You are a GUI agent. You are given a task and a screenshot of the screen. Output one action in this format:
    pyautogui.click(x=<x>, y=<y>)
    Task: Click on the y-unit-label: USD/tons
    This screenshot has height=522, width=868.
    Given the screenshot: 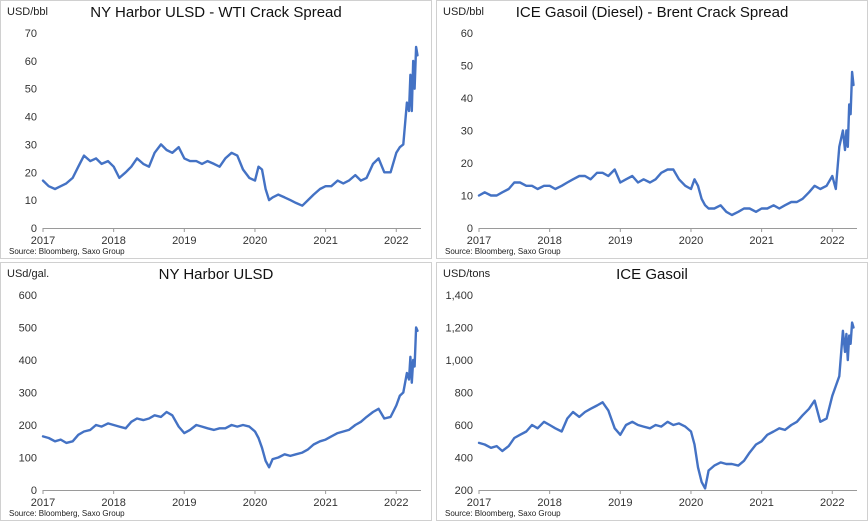 What is the action you would take?
    pyautogui.click(x=467, y=274)
    